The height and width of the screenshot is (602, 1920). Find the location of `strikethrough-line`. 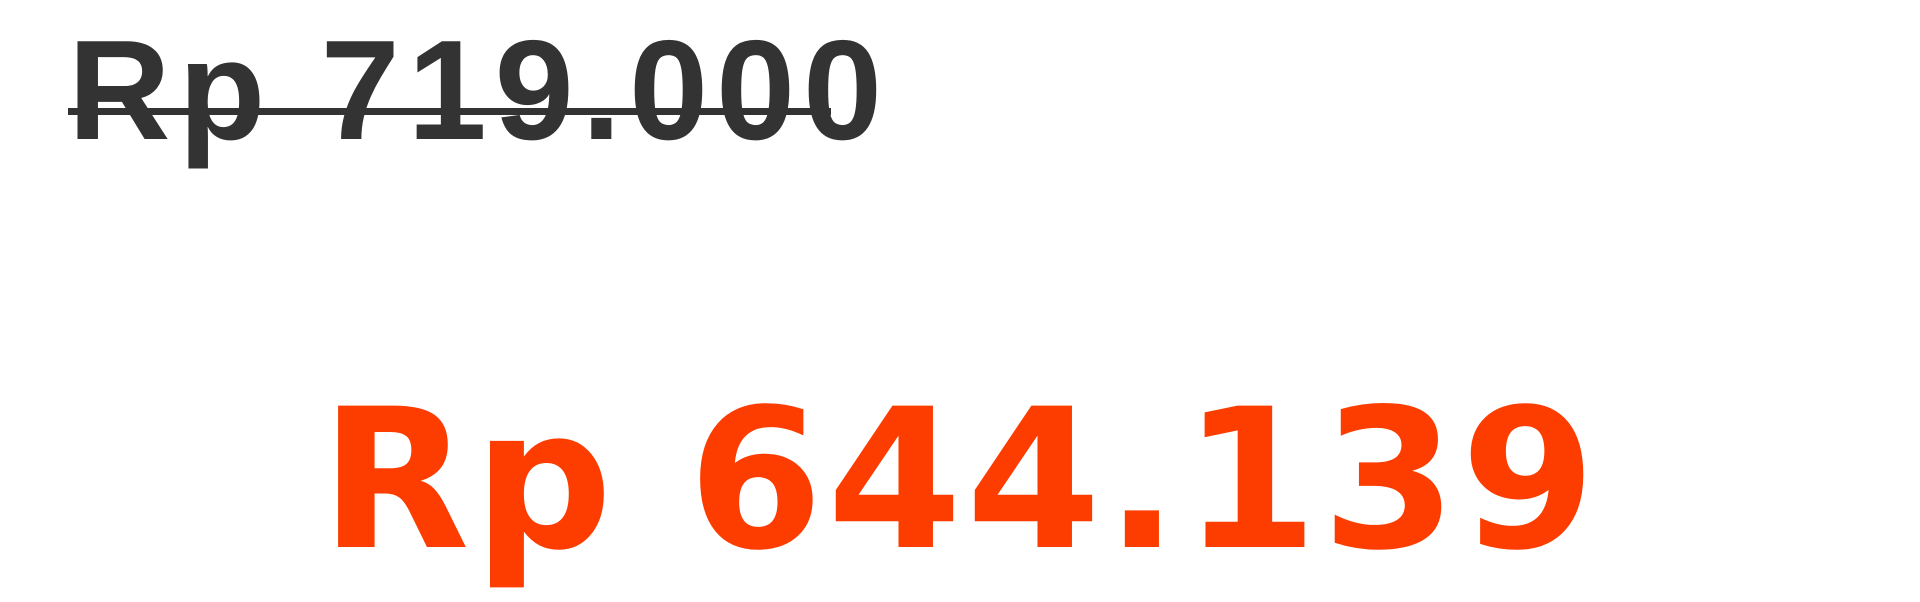

strikethrough-line is located at coordinates (449, 111).